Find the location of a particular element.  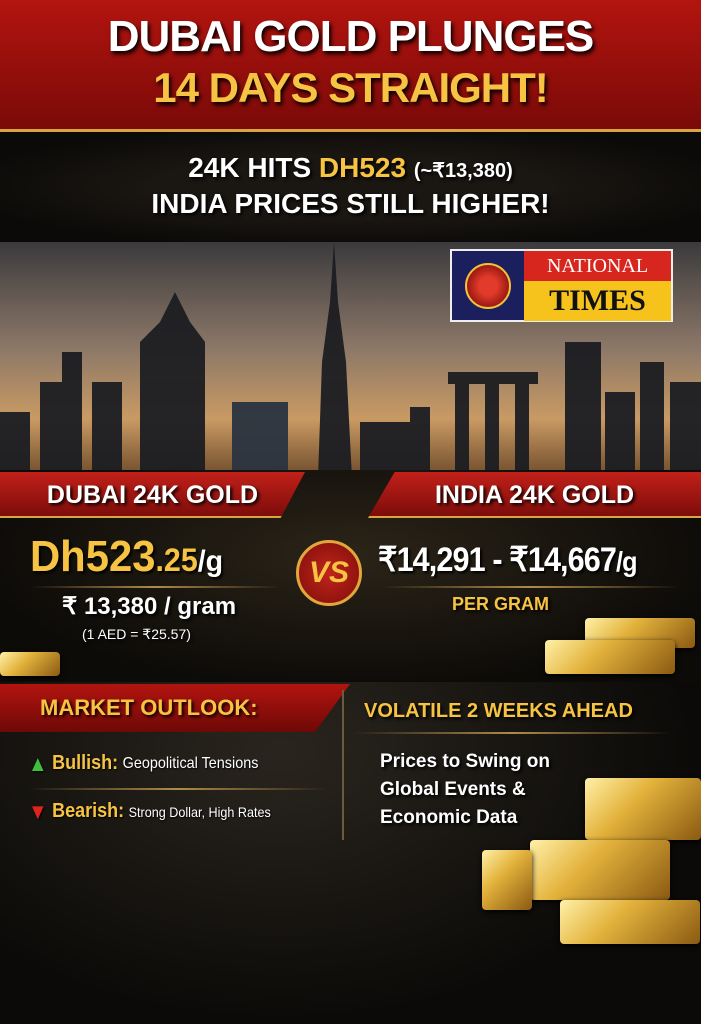

bearish-row: ▼ Bearish: Strong Dollar, High Rates is located at coordinates (149, 811).